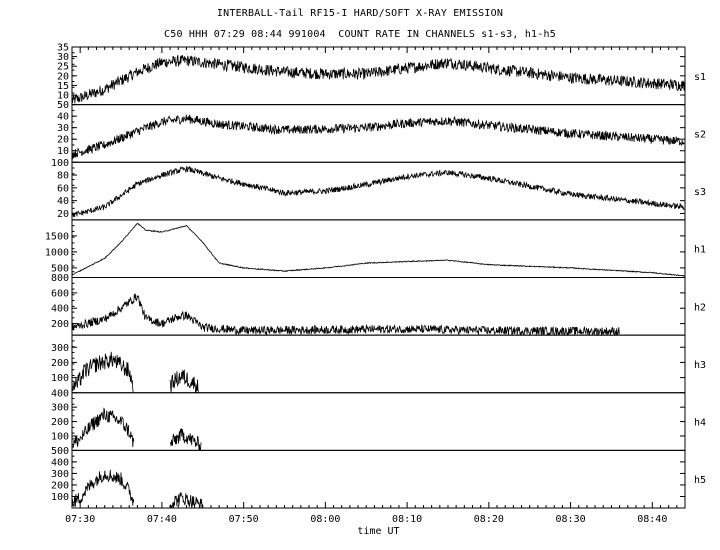 The image size is (720, 550). I want to click on y-tick-label-s1: 10, so click(63, 96).